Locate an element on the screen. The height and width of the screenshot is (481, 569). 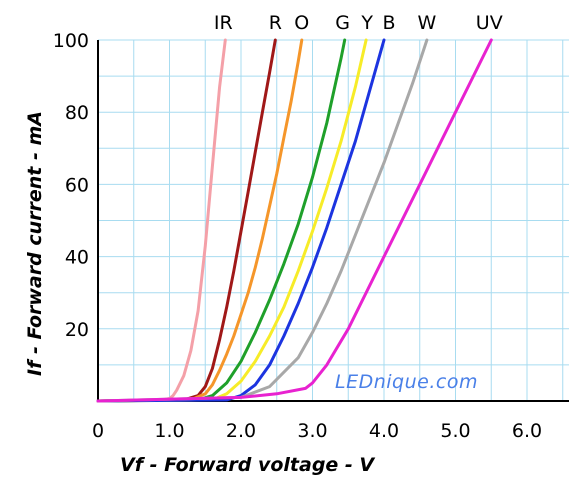
series-label-r: R is located at coordinates (275, 23).